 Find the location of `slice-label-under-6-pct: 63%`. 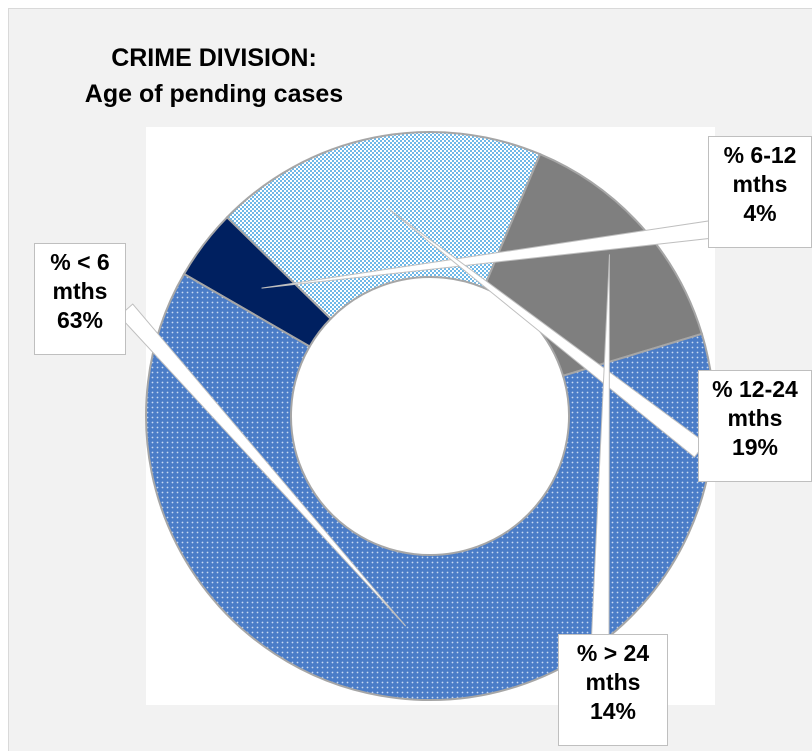

slice-label-under-6-pct: 63% is located at coordinates (80, 320).